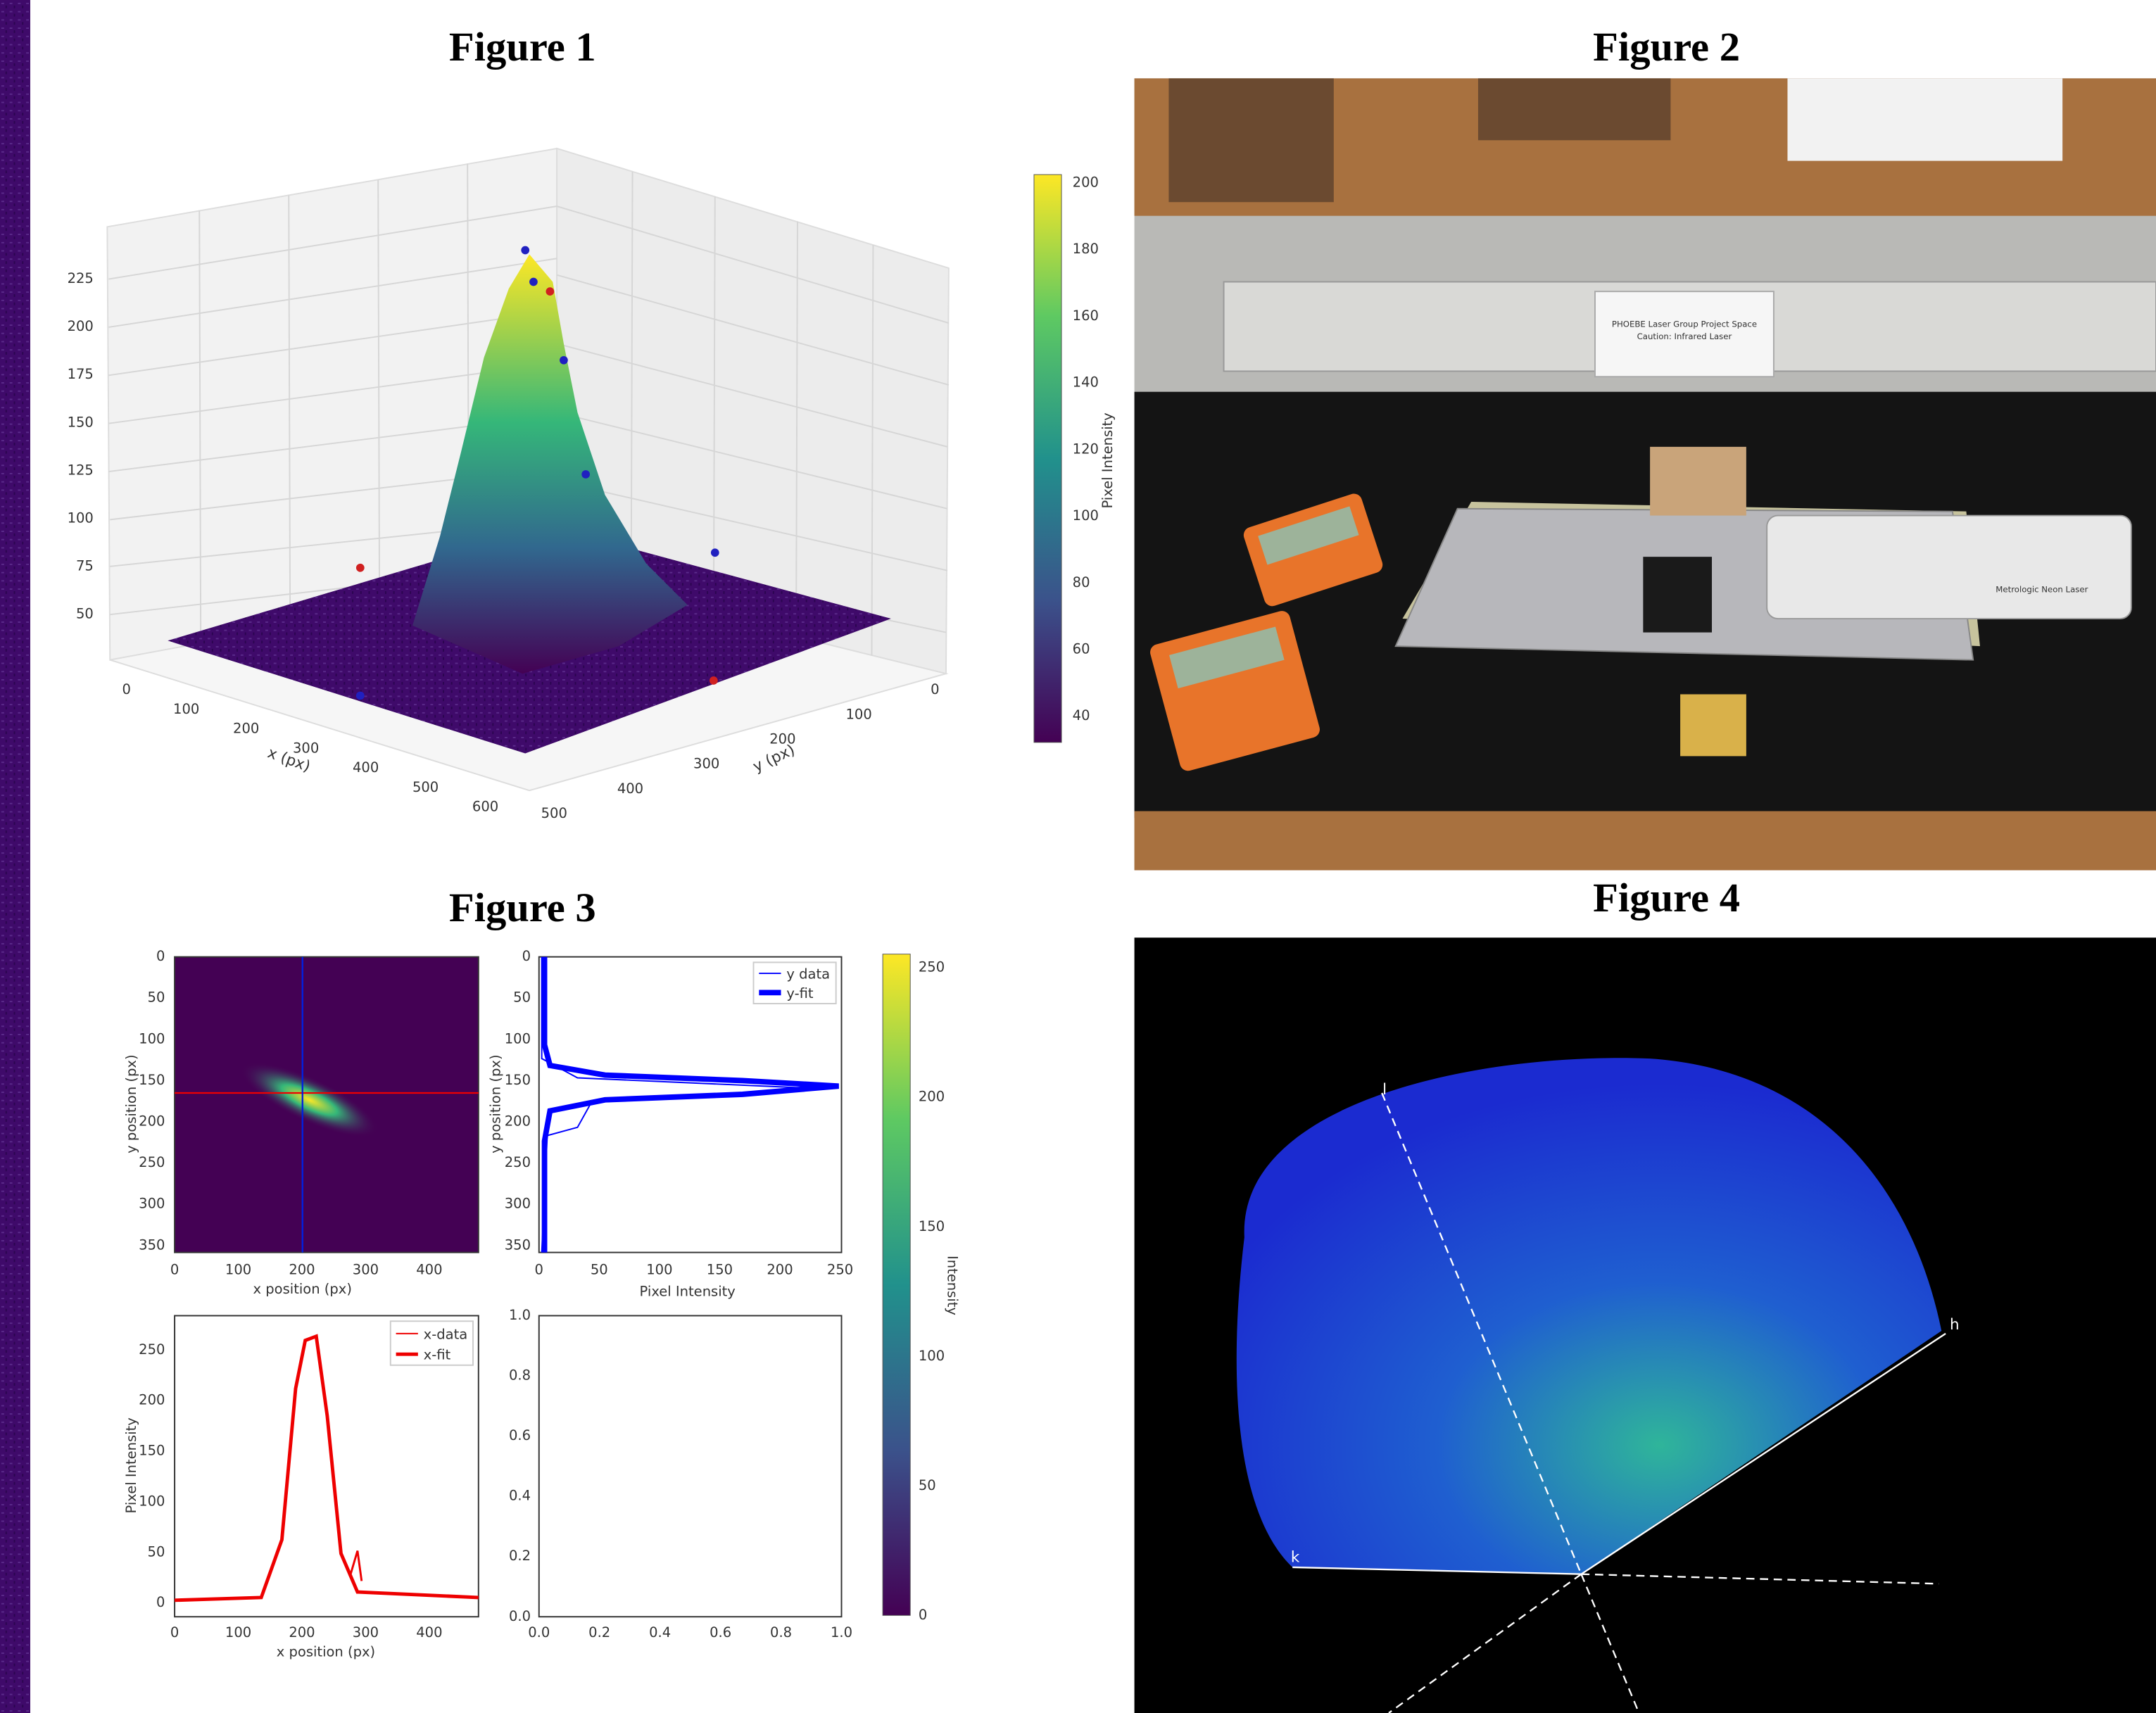 The image size is (2156, 1713). I want to click on tick-label: 125, so click(81, 470).